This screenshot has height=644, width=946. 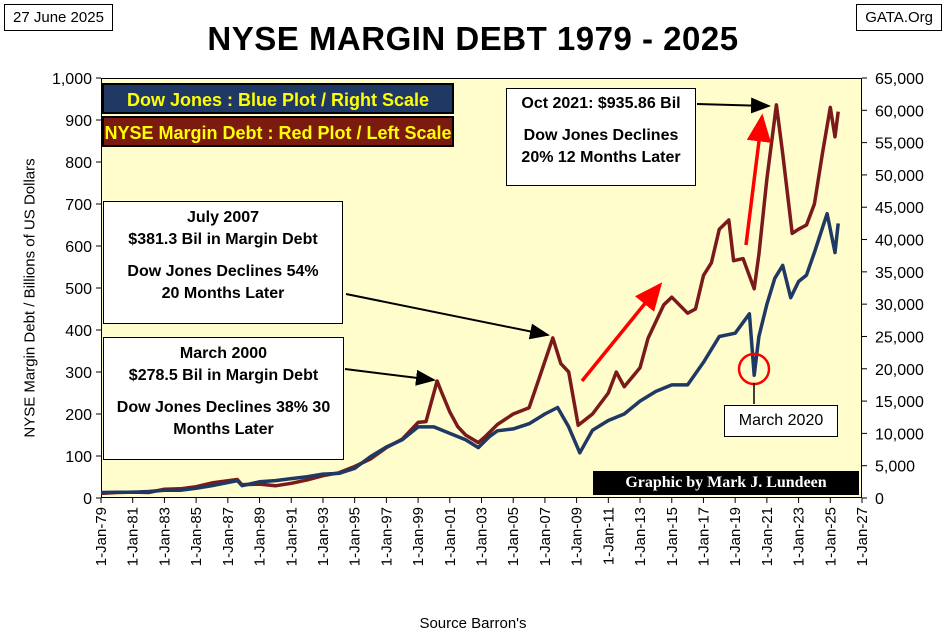 What do you see at coordinates (355, 536) in the screenshot?
I see `x-tick-label: 1-Jan-95` at bounding box center [355, 536].